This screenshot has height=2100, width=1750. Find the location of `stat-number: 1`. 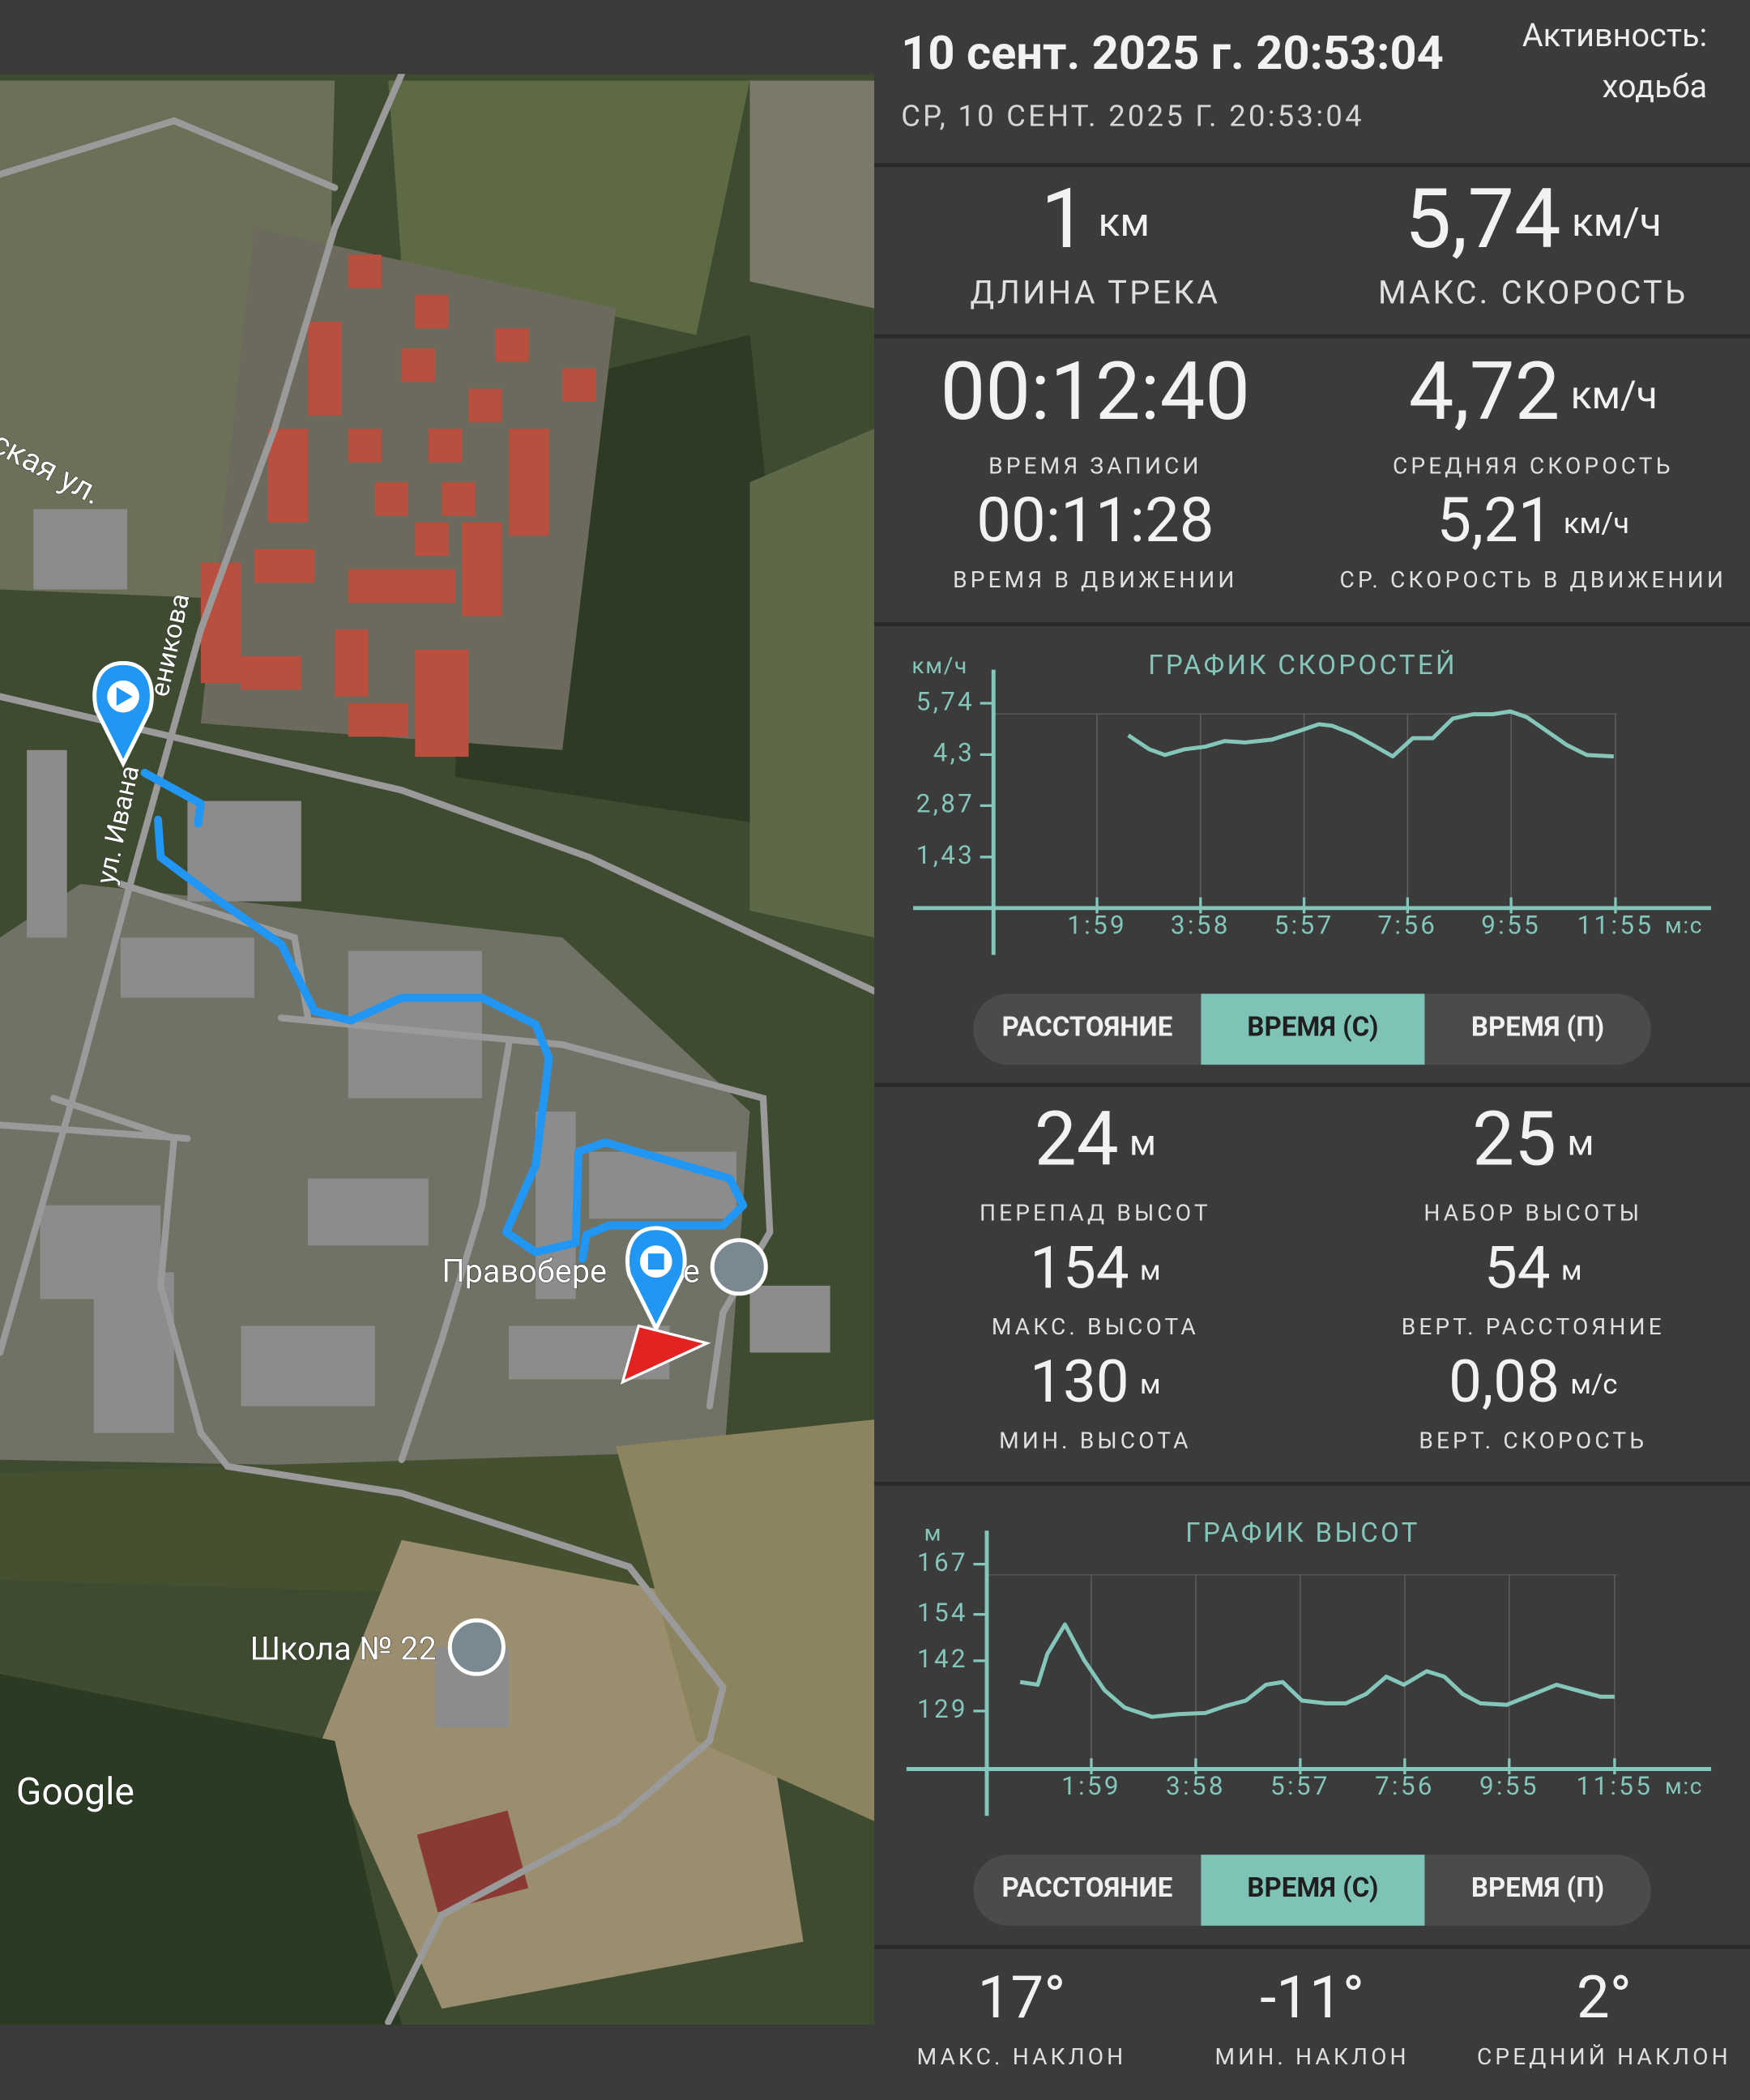

stat-number: 1 is located at coordinates (1064, 219).